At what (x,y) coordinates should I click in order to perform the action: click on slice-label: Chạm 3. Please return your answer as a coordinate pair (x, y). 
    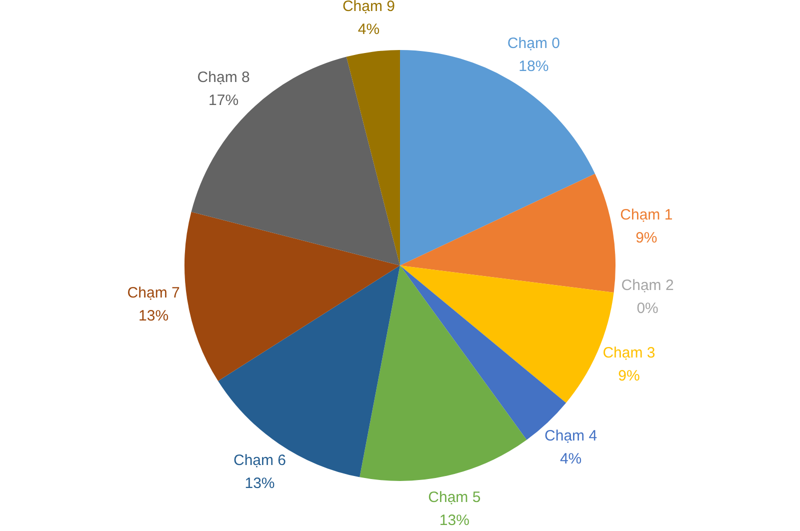
    Looking at the image, I should click on (629, 353).